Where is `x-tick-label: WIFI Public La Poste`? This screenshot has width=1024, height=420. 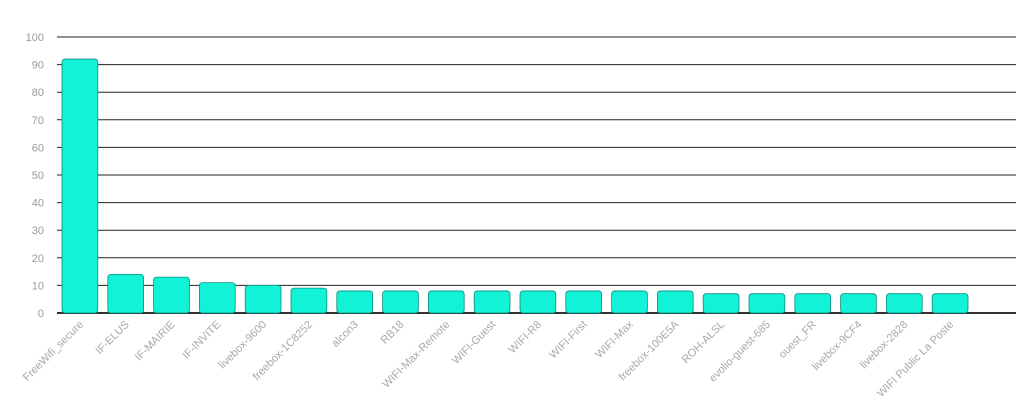
x-tick-label: WIFI Public La Poste is located at coordinates (915, 359).